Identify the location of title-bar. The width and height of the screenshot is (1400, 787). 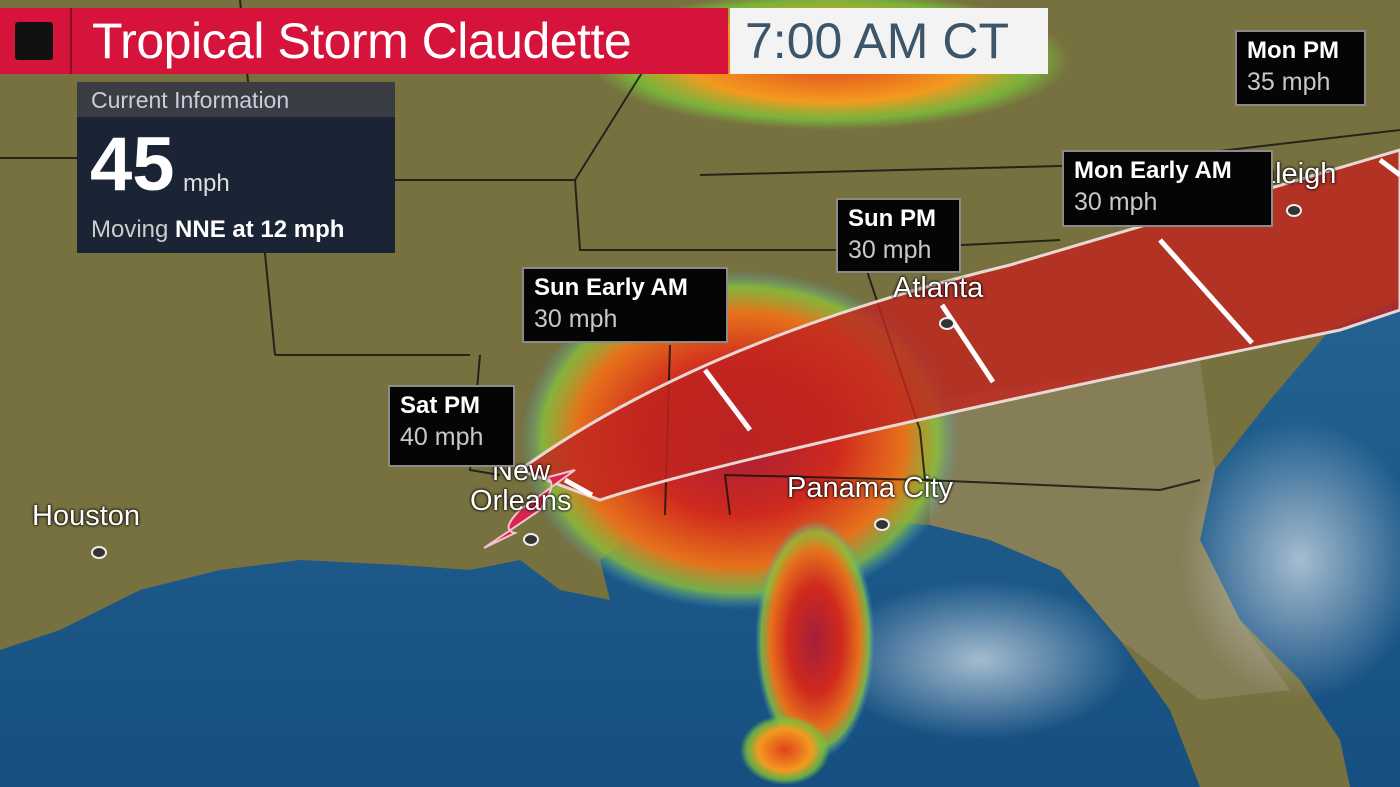
(364, 41).